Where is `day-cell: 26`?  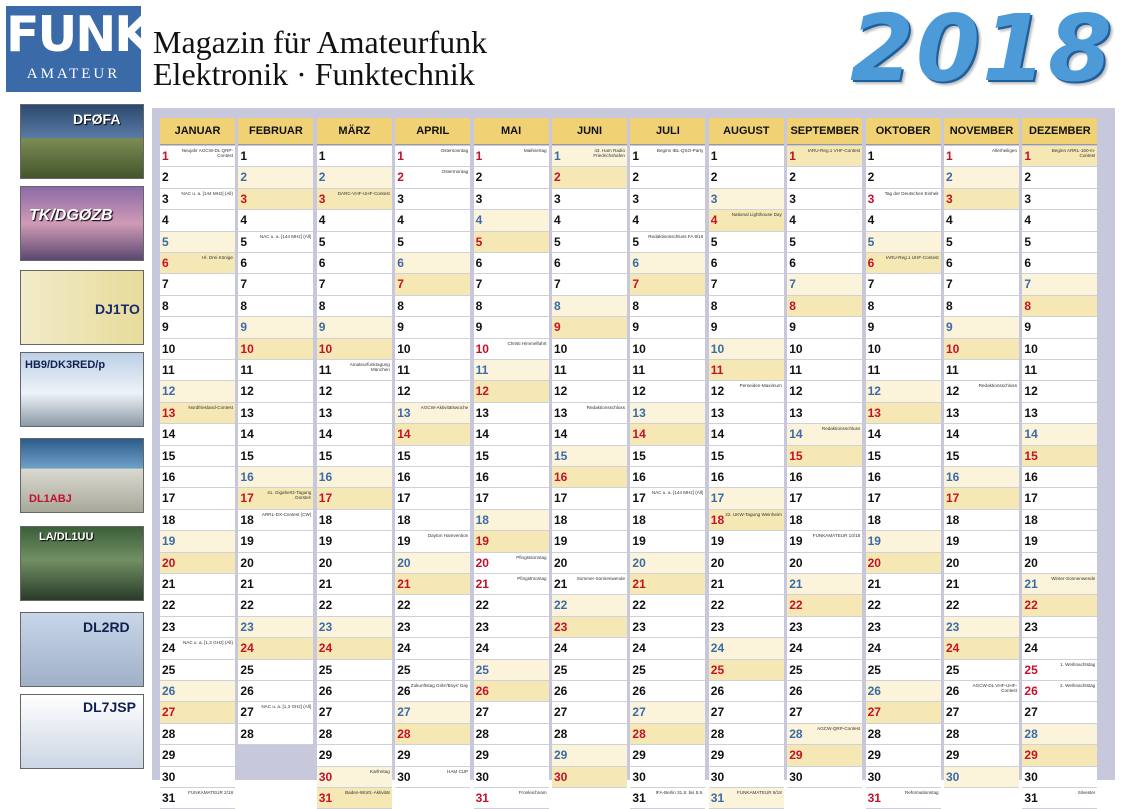
day-cell: 26 is located at coordinates (197, 692).